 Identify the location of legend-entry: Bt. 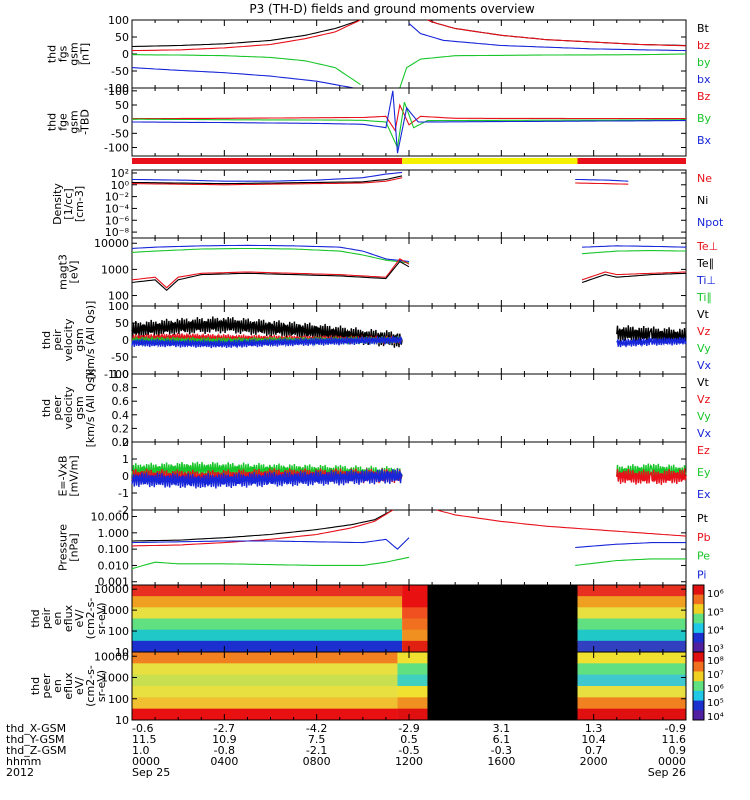
(703, 28).